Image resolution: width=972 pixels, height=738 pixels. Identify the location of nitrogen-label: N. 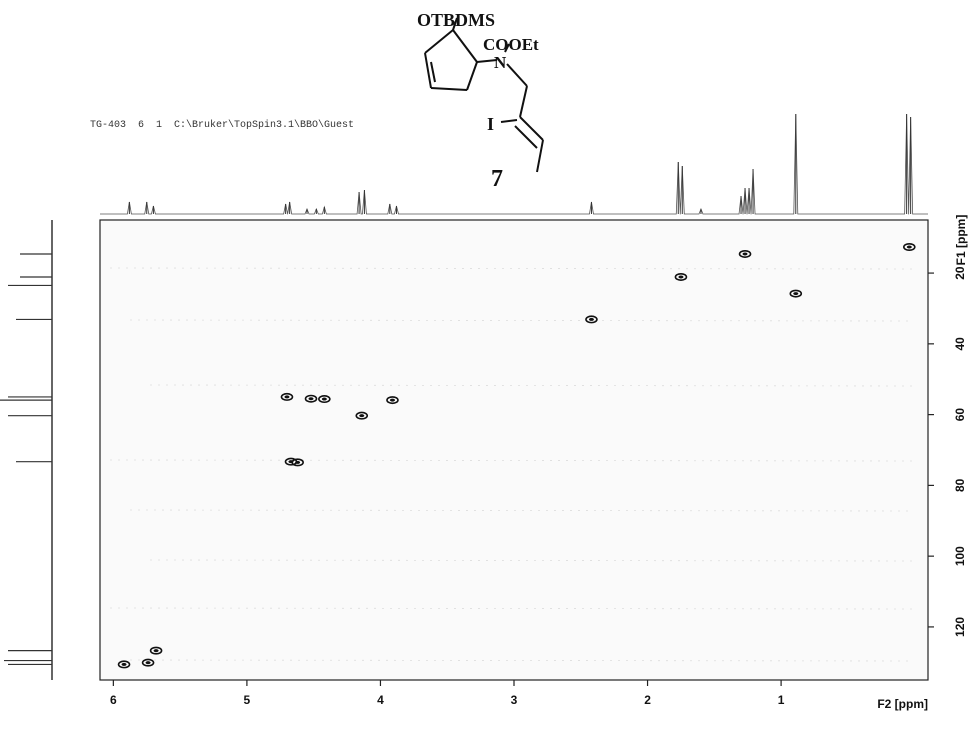
(500, 62).